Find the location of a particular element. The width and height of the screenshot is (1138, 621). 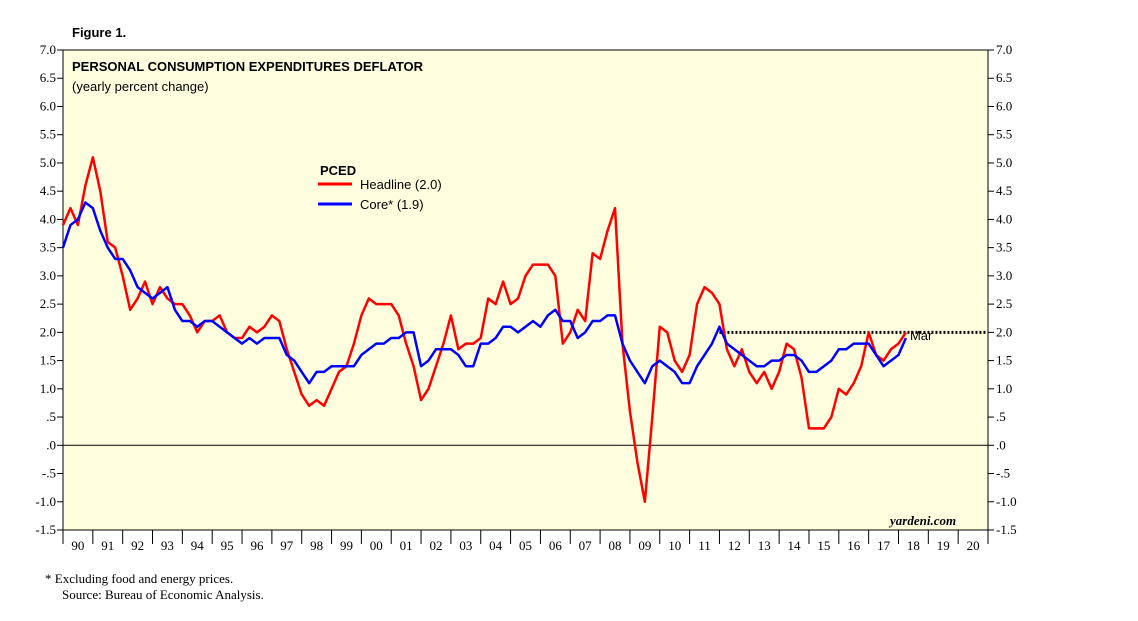

y2-tick-label: 4.0 is located at coordinates (1004, 218).